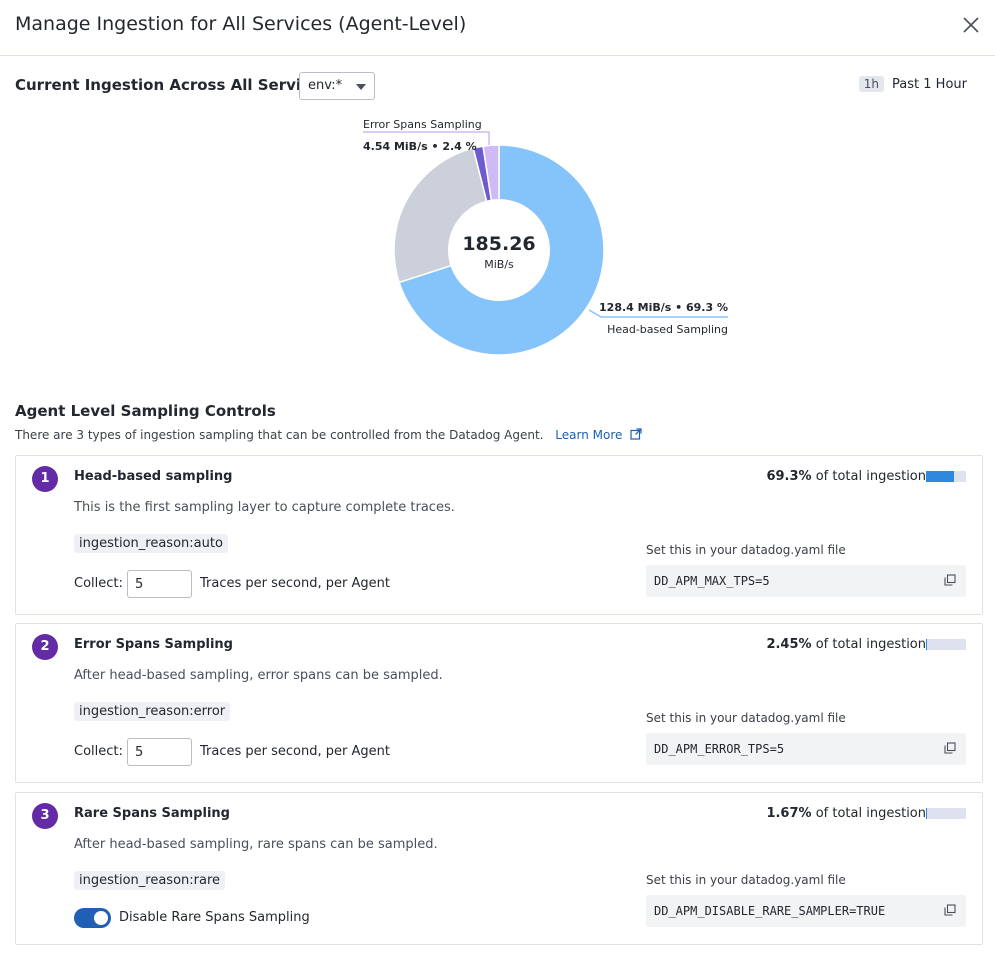  Describe the element at coordinates (663, 307) in the screenshot. I see `head-callout-value: 128.4 MiB/s • 69.3 %` at that location.